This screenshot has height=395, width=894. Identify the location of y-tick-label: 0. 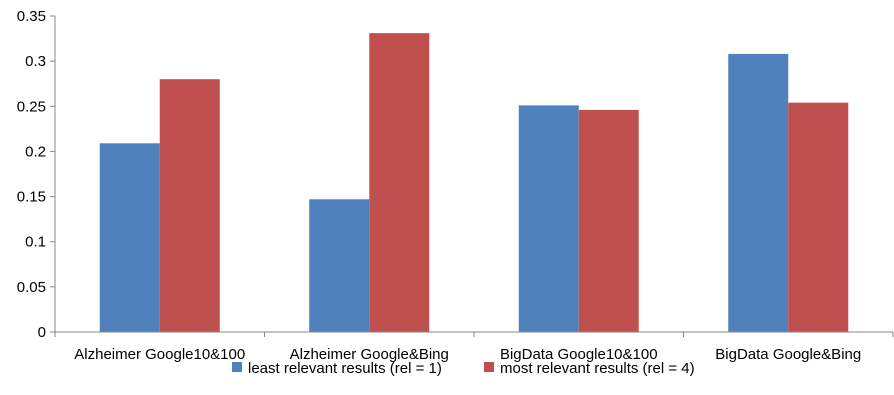
(42, 332).